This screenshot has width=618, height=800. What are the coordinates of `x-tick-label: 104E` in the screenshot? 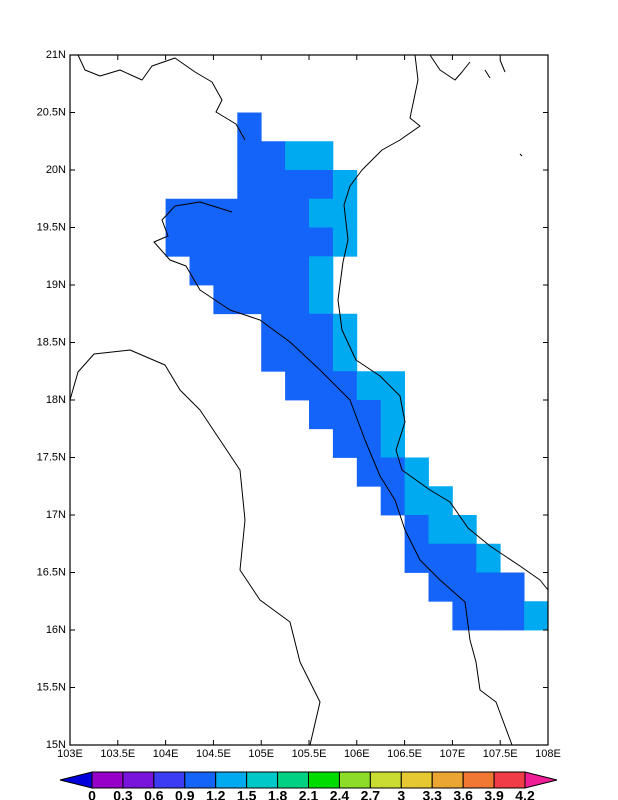 It's located at (166, 754).